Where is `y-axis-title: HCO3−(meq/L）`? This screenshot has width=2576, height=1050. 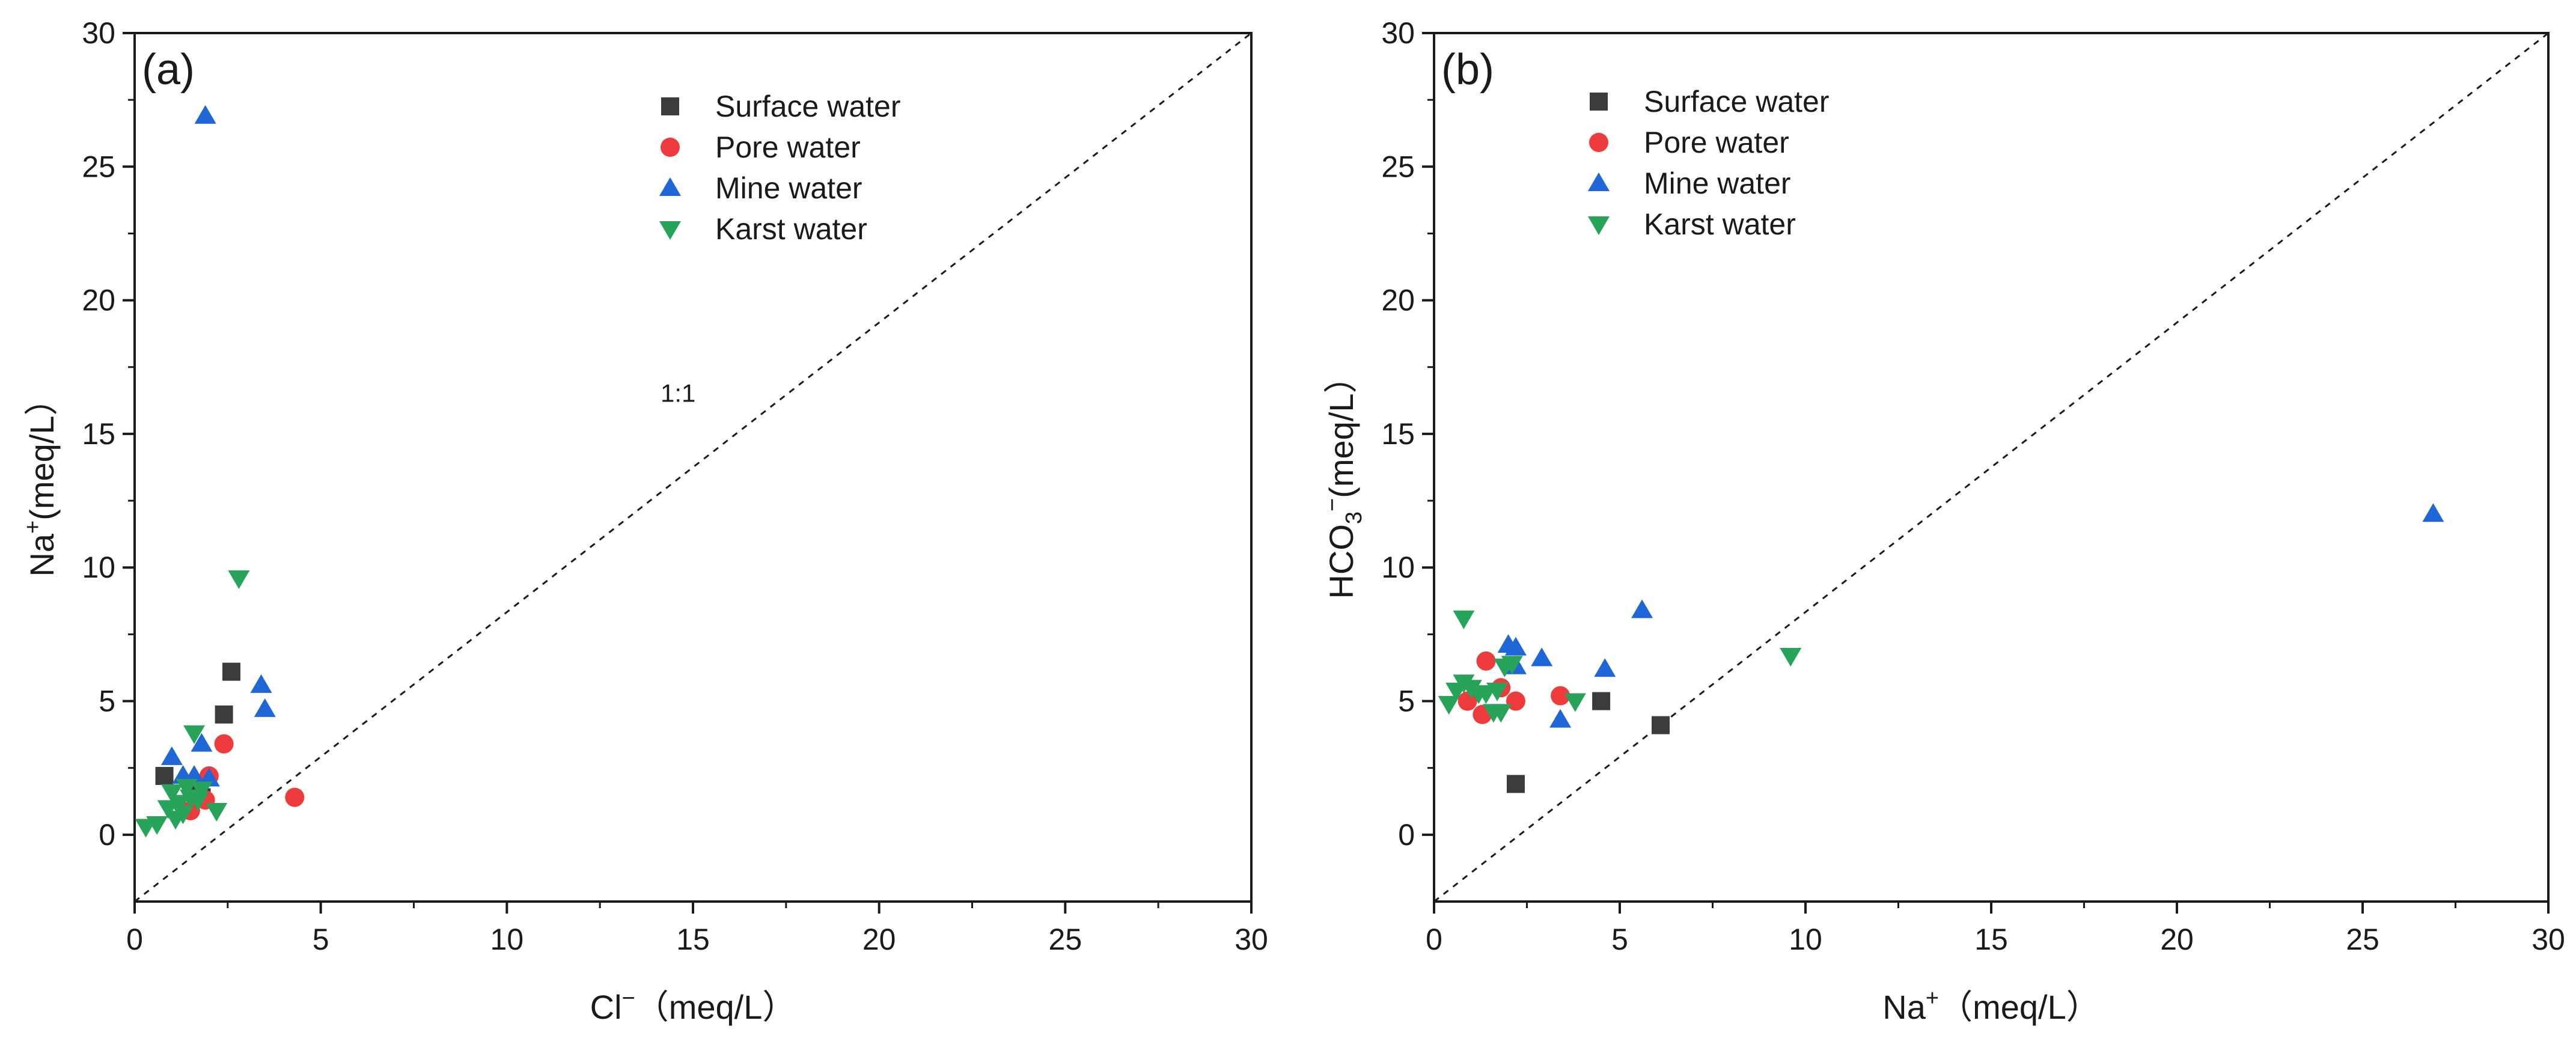 y-axis-title: HCO3−(meq/L） is located at coordinates (1343, 479).